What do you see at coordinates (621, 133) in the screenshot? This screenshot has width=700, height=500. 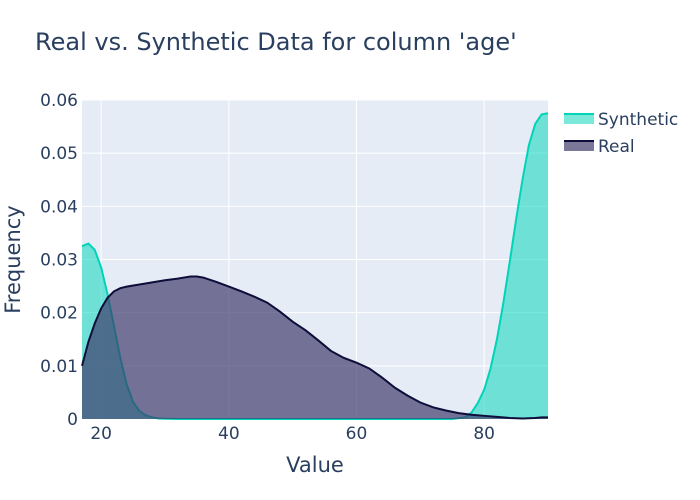 I see `legend: Synthetic Real` at bounding box center [621, 133].